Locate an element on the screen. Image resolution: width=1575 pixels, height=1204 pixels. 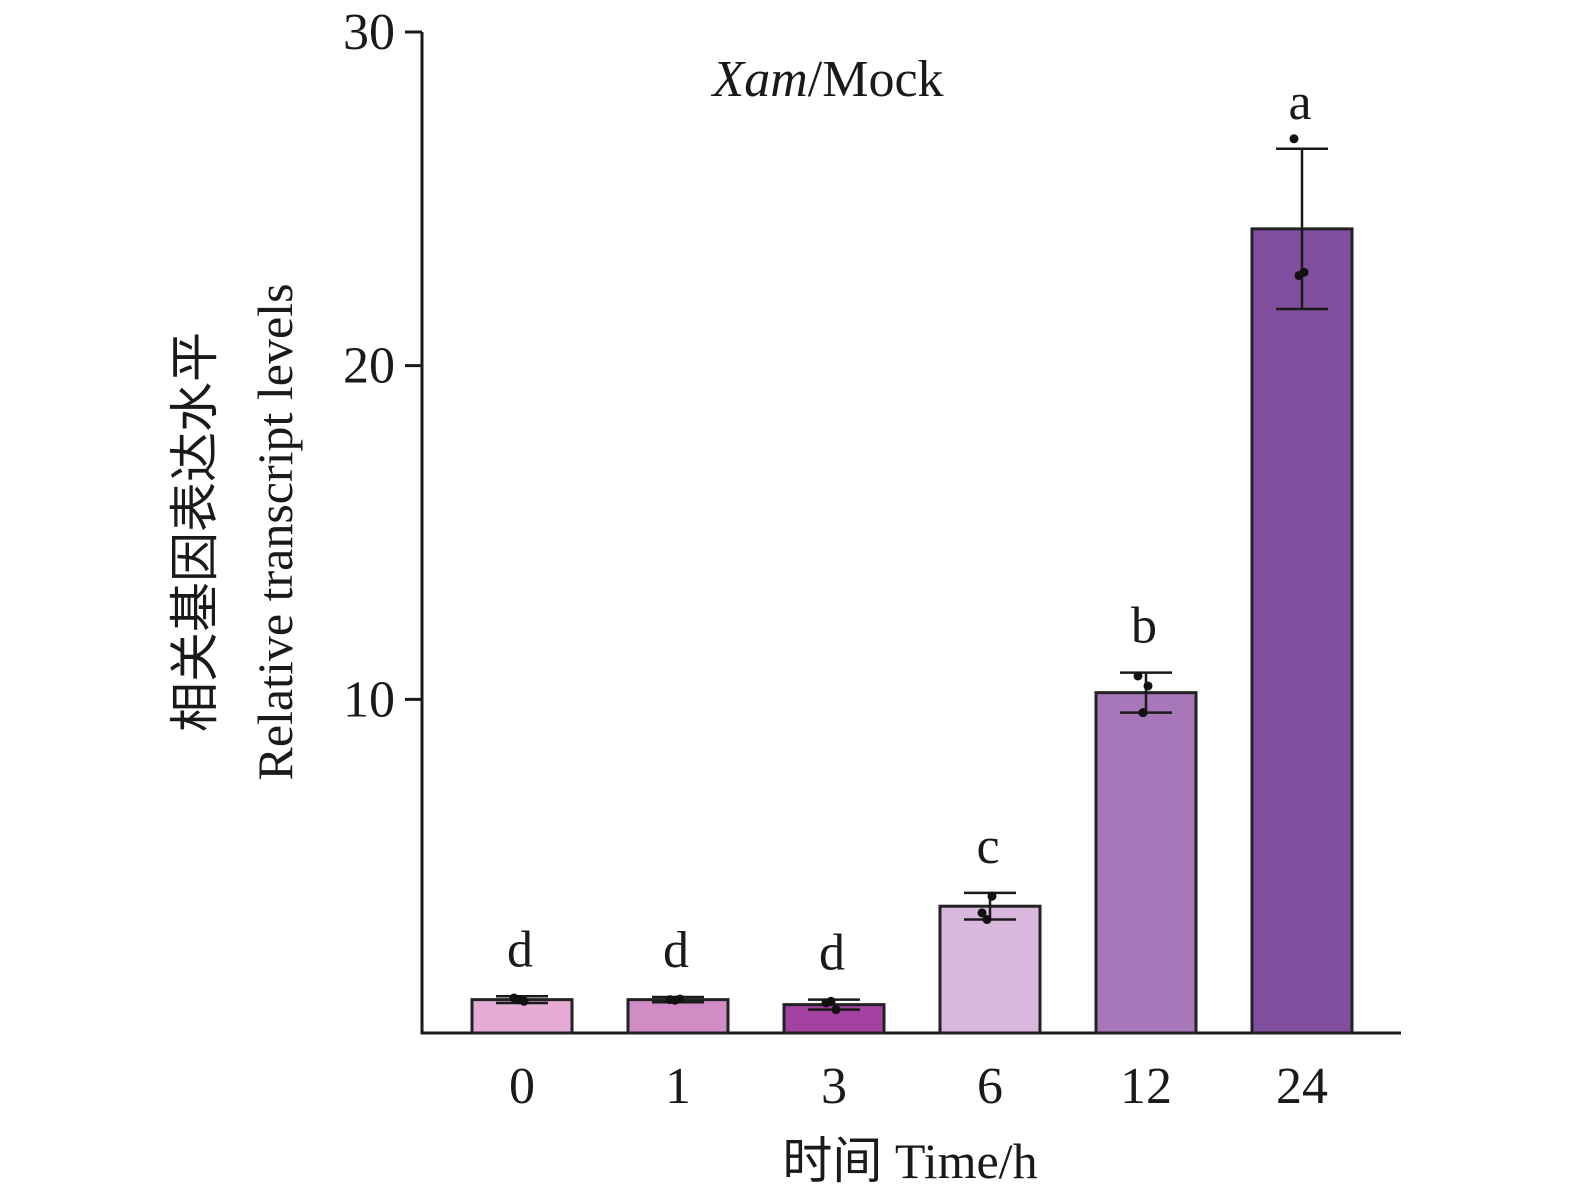
significance-label: c is located at coordinates (987, 846).